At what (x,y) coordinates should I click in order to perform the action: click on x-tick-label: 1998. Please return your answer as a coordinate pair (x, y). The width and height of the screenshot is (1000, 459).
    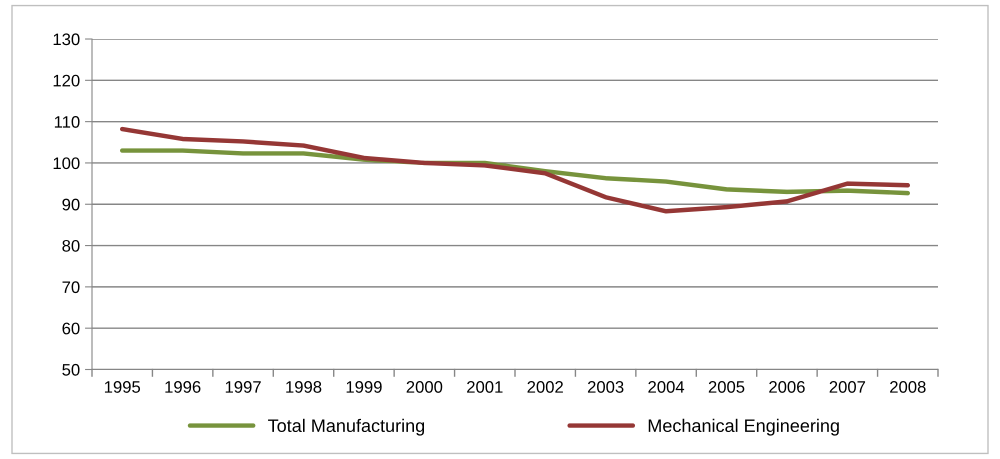
    Looking at the image, I should click on (304, 387).